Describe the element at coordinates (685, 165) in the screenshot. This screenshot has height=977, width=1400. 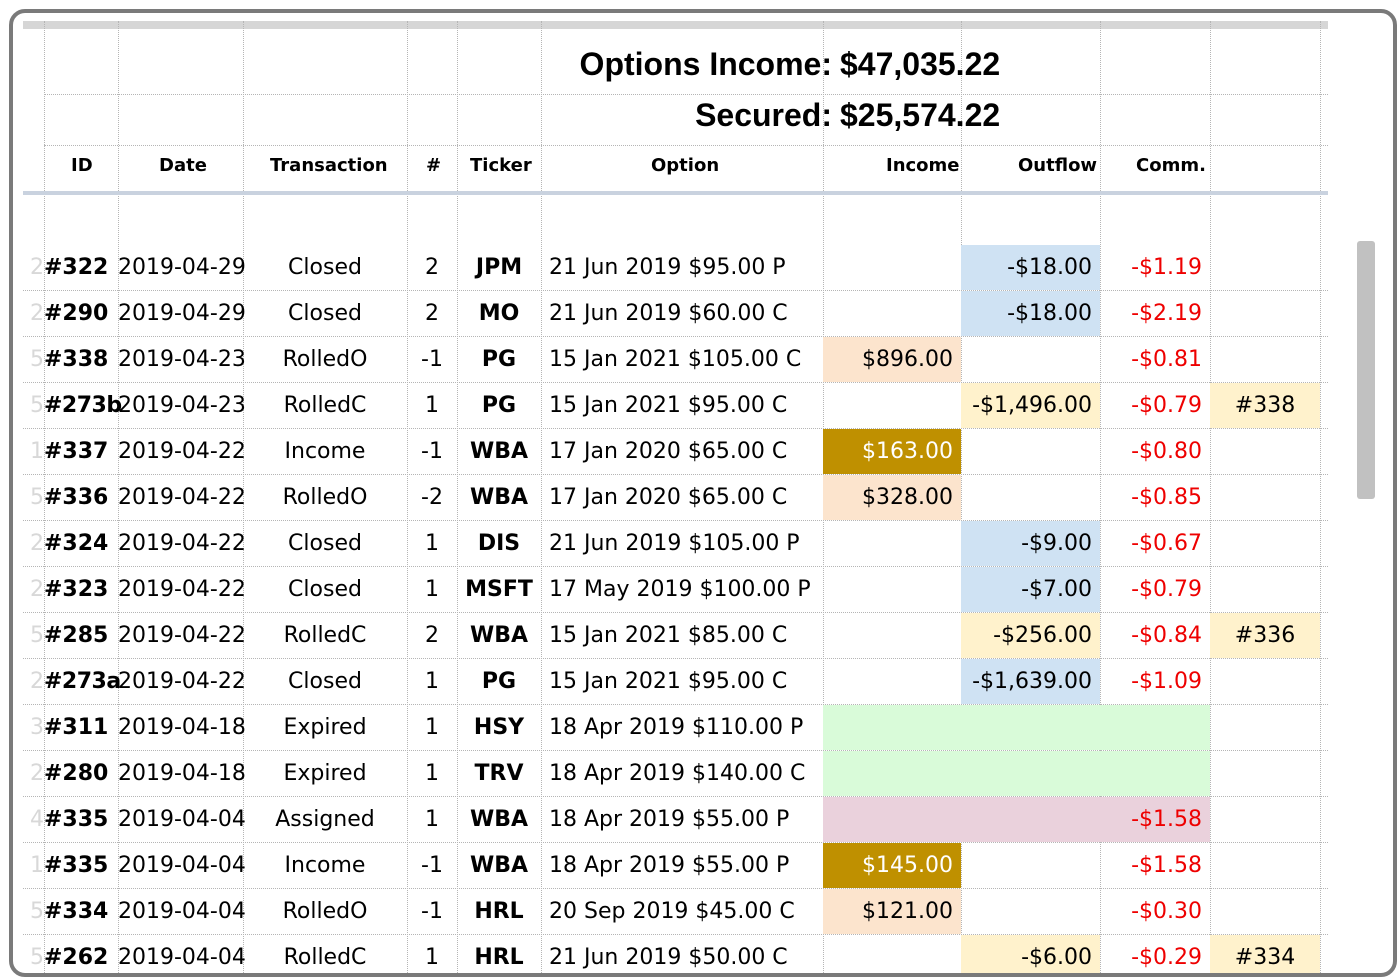
I see `header-option: Option` at that location.